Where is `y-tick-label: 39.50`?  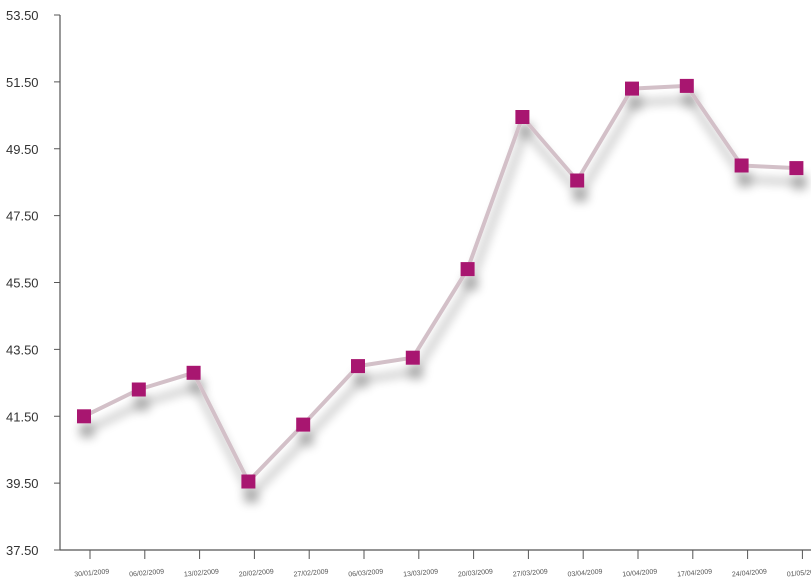 y-tick-label: 39.50 is located at coordinates (22, 483).